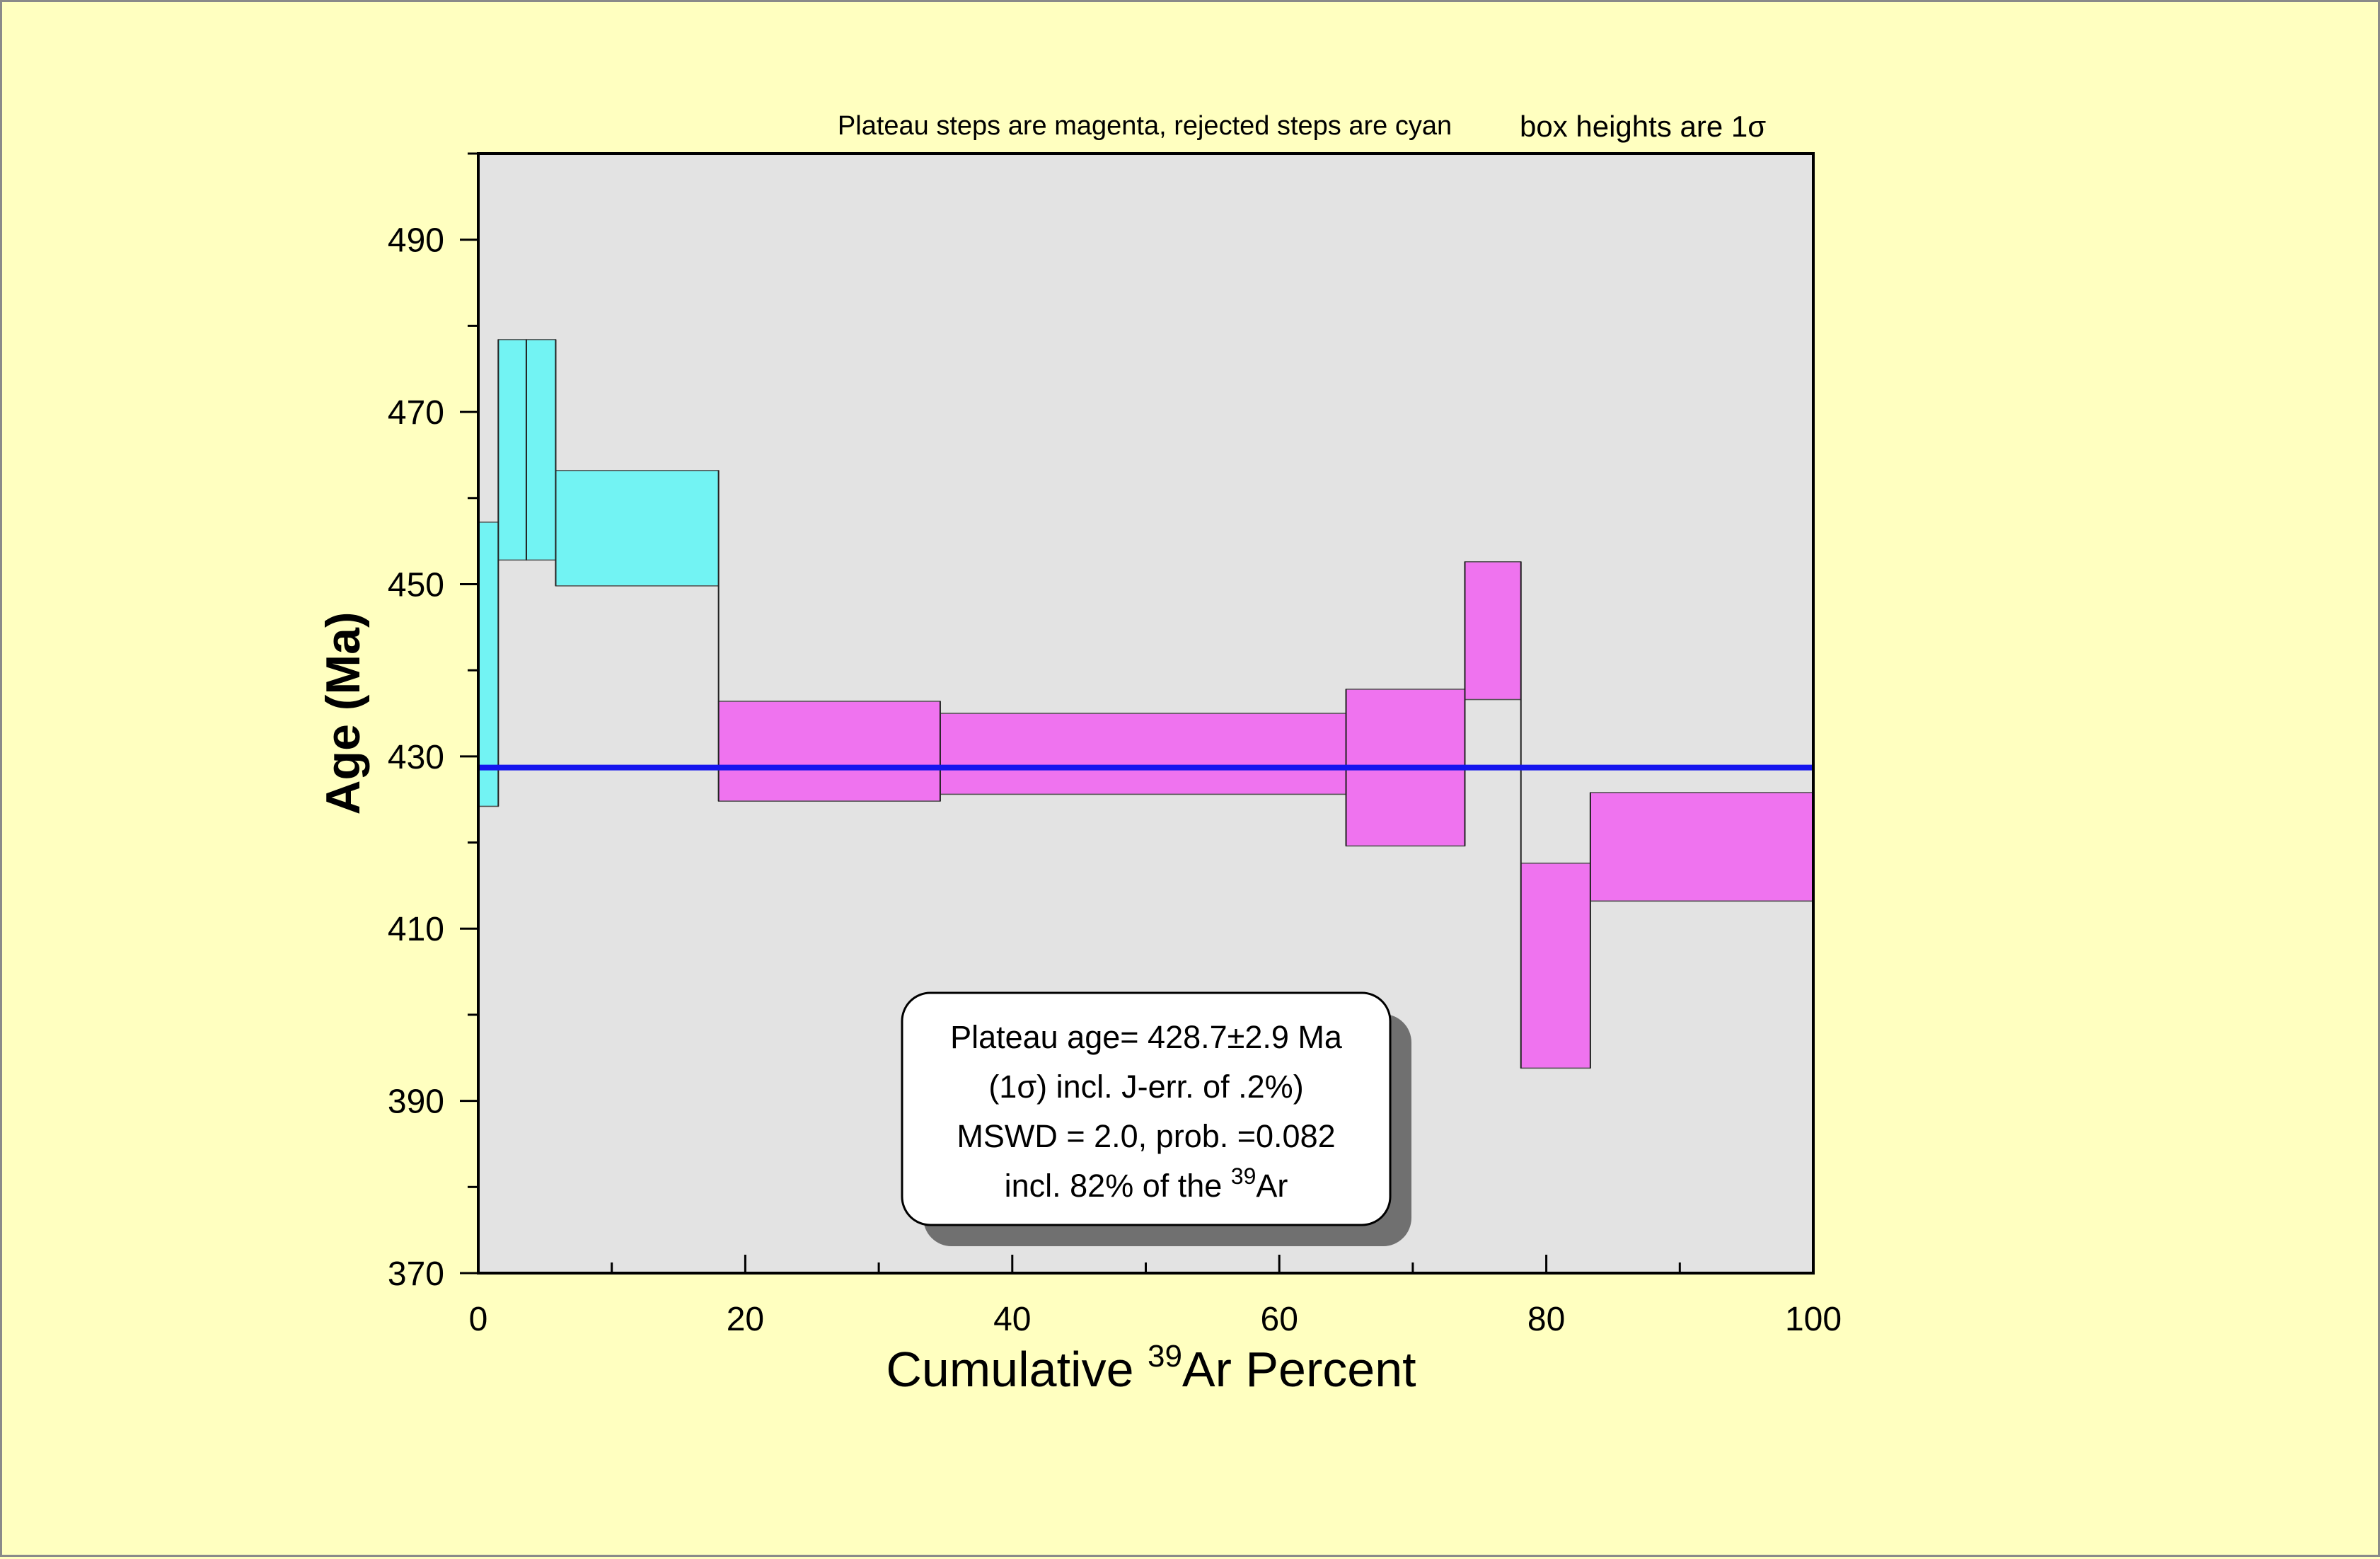 The image size is (2380, 1559). Describe the element at coordinates (416, 241) in the screenshot. I see `y-tick-label: 490` at that location.